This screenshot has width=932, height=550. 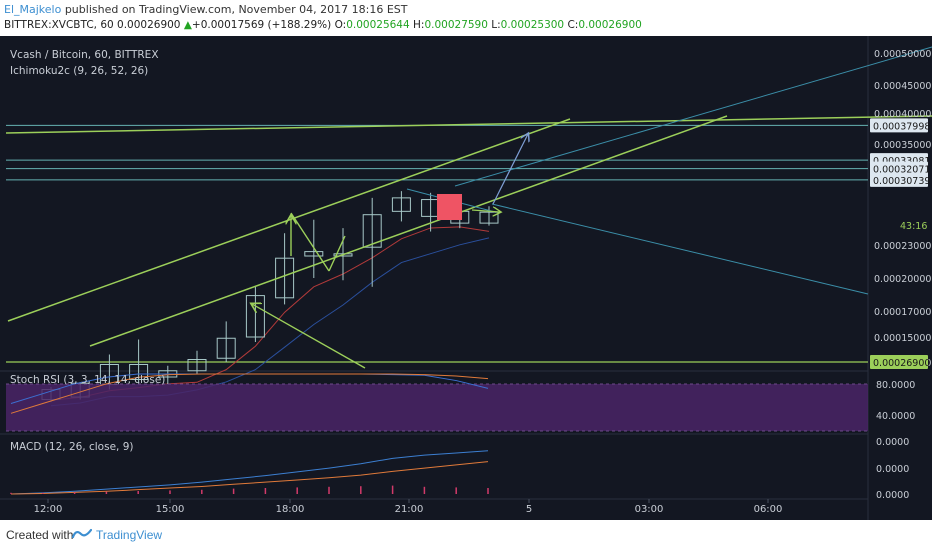 I want to click on macd-title: MACD (12, 26, close, 9), so click(x=71, y=447).